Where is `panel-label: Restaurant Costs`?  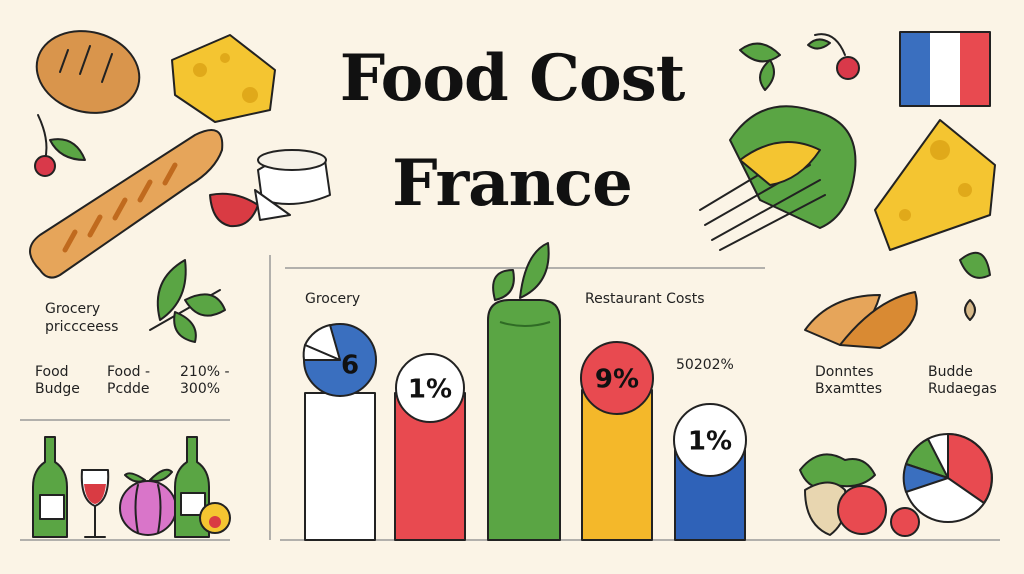
panel-label: Restaurant Costs is located at coordinates (645, 299).